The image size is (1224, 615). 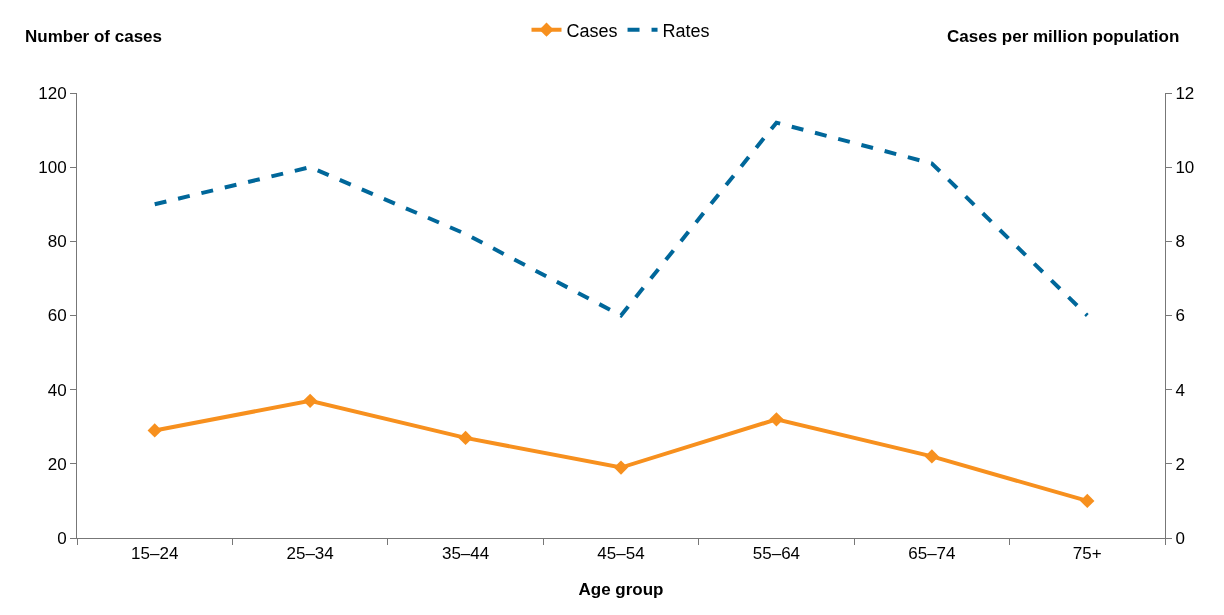 What do you see at coordinates (465, 554) in the screenshot?
I see `x-tick-label: 35–44` at bounding box center [465, 554].